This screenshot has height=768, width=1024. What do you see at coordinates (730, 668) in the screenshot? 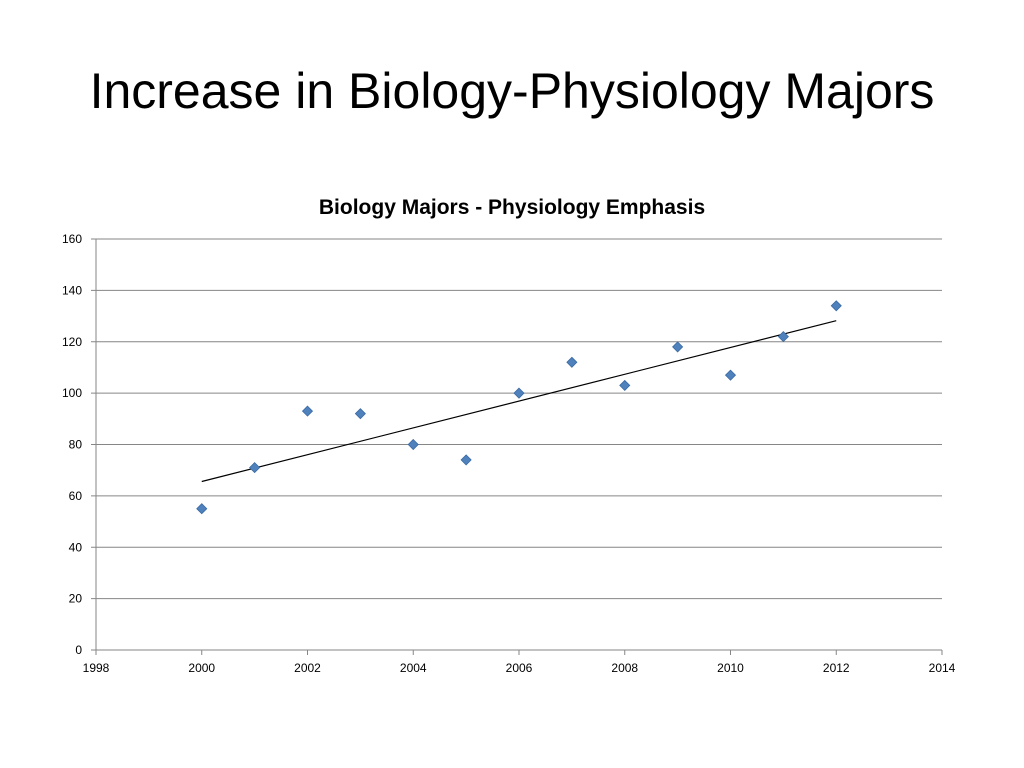
I see `x-tick-label: 2010` at bounding box center [730, 668].